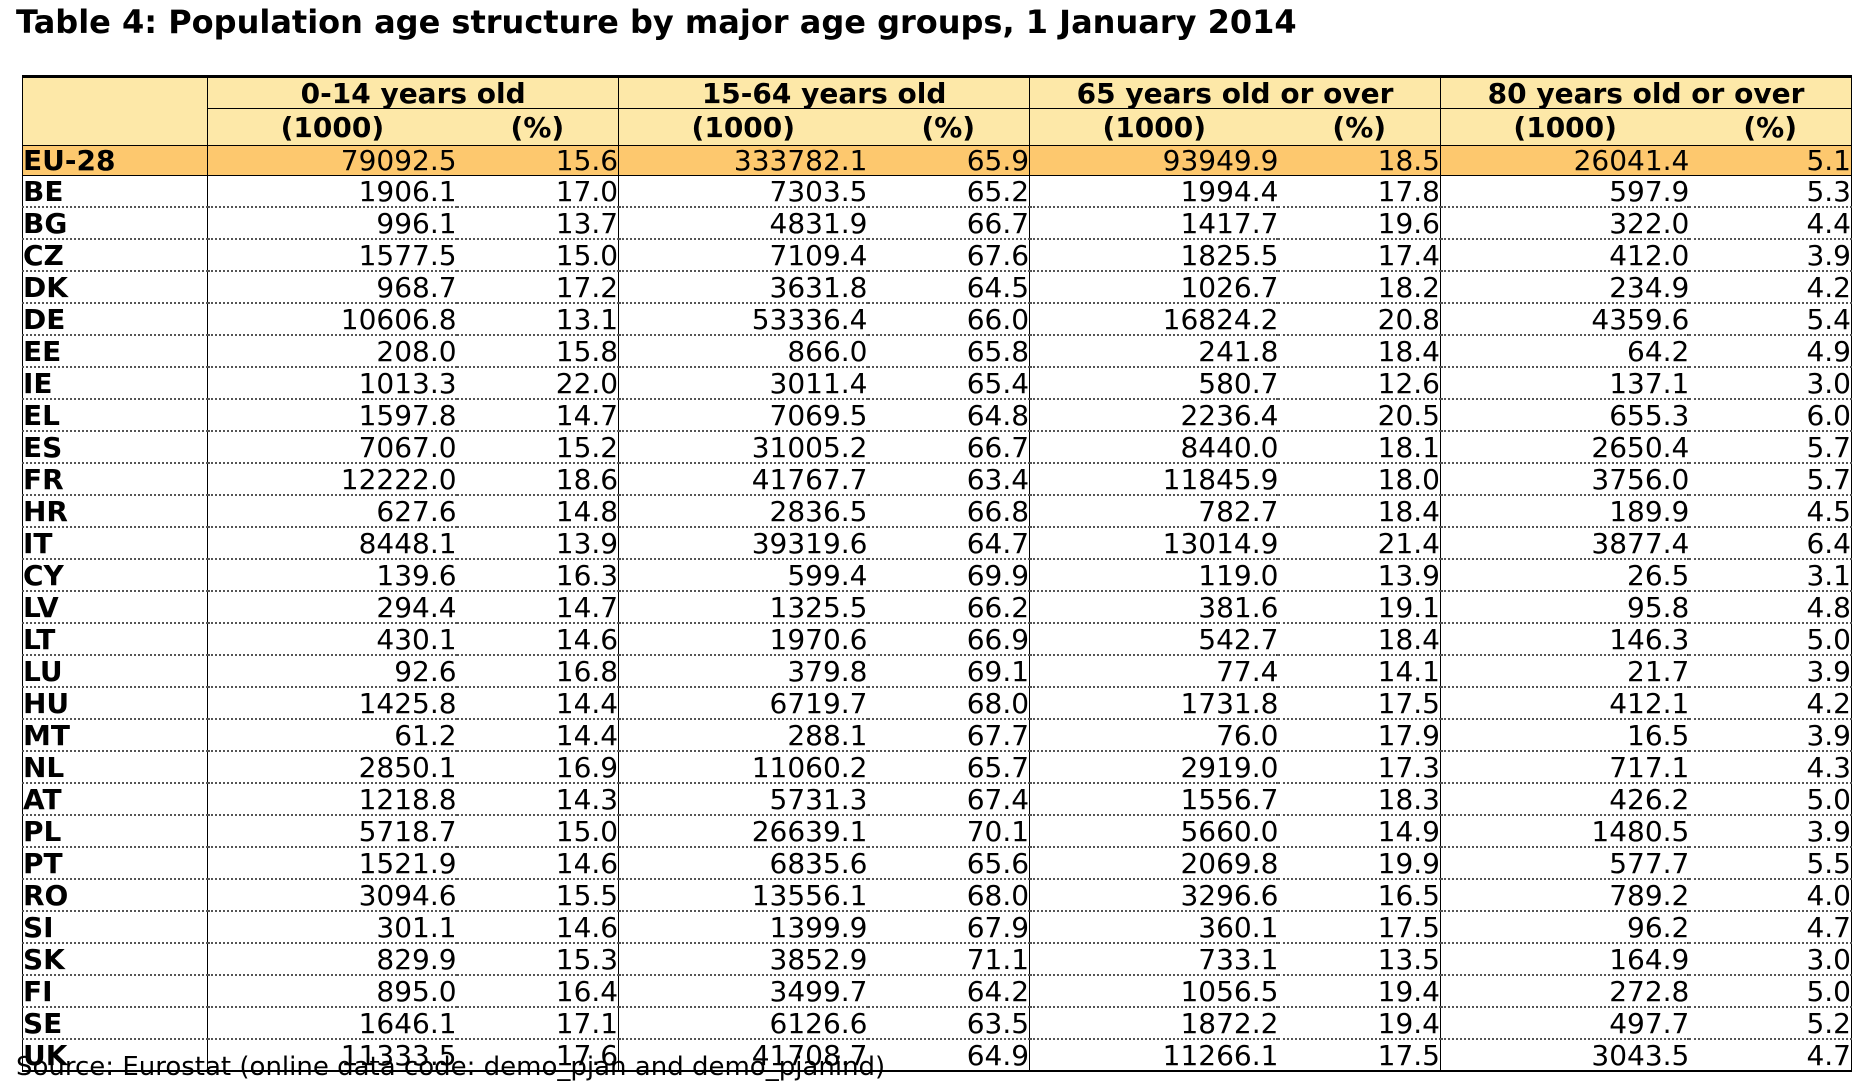 This screenshot has width=1857, height=1083. Describe the element at coordinates (1154, 287) in the screenshot. I see `value-thousands: 1026.7` at that location.